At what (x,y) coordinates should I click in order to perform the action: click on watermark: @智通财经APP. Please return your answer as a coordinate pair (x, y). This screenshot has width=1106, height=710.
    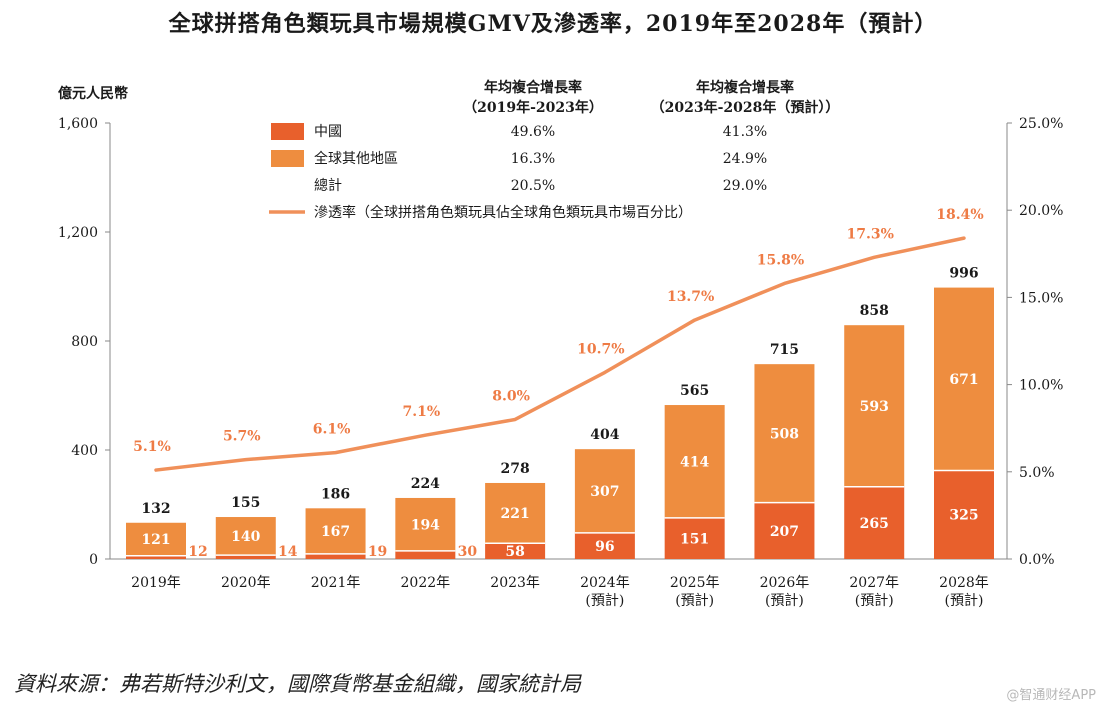
    Looking at the image, I should click on (1051, 695).